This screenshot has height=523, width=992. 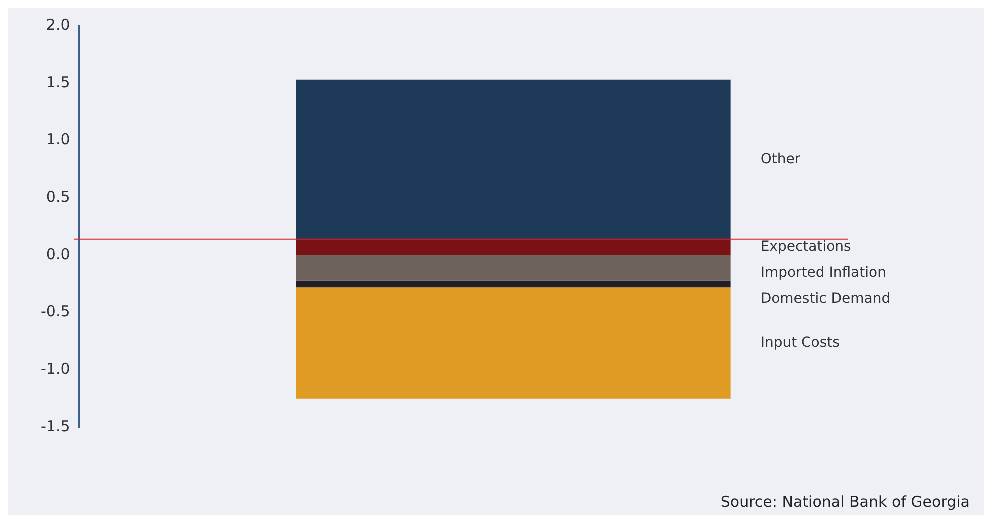 What do you see at coordinates (806, 247) in the screenshot?
I see `text: Expectations` at bounding box center [806, 247].